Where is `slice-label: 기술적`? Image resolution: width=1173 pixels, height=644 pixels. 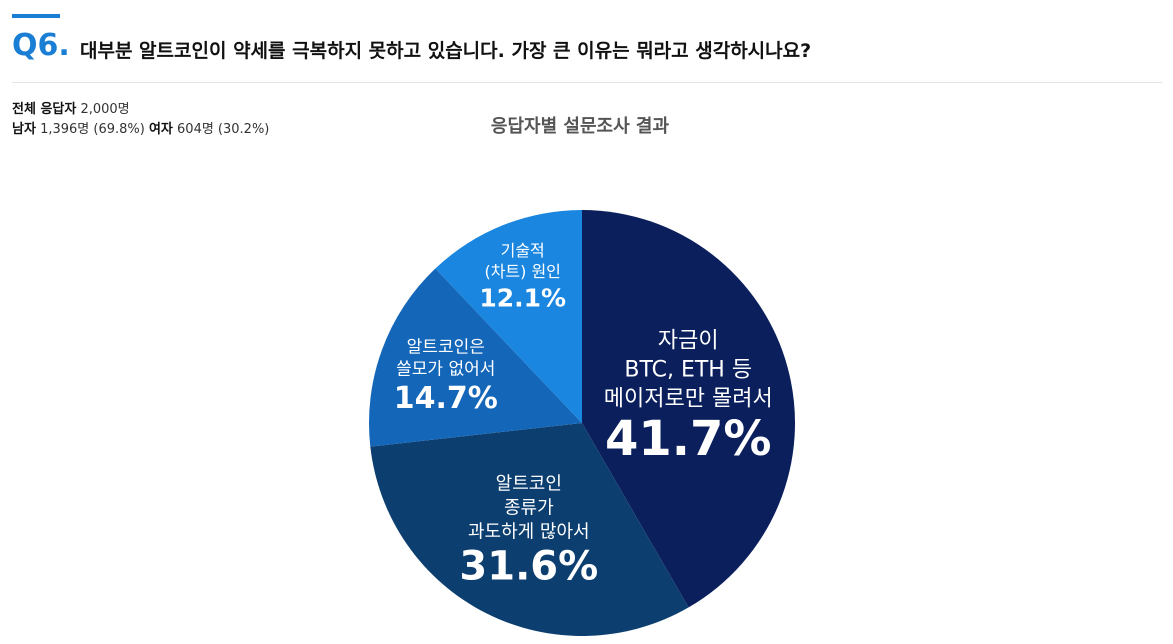
slice-label: 기술적 is located at coordinates (523, 250).